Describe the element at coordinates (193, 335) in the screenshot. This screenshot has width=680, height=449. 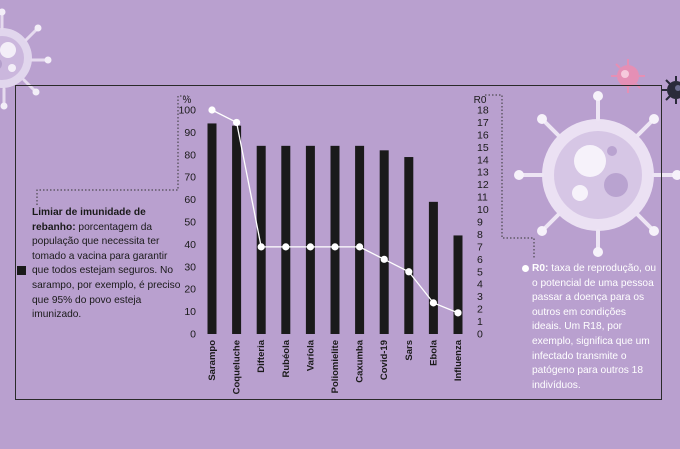
I see `left-tick-label: 0` at that location.